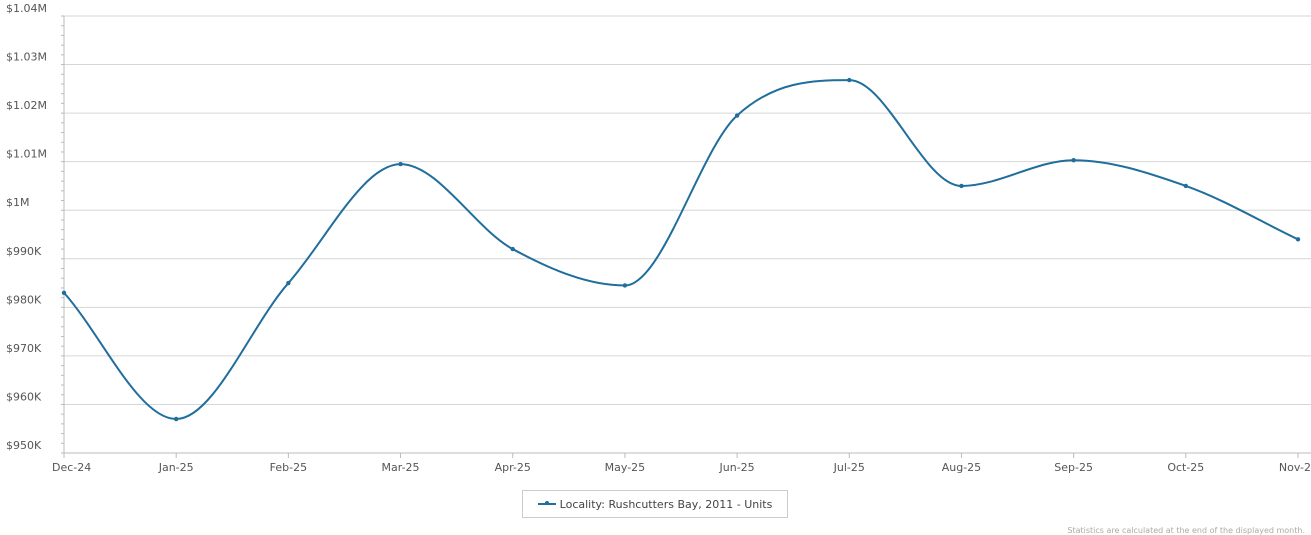  What do you see at coordinates (849, 467) in the screenshot?
I see `x-tick-label: Jul-25` at bounding box center [849, 467].